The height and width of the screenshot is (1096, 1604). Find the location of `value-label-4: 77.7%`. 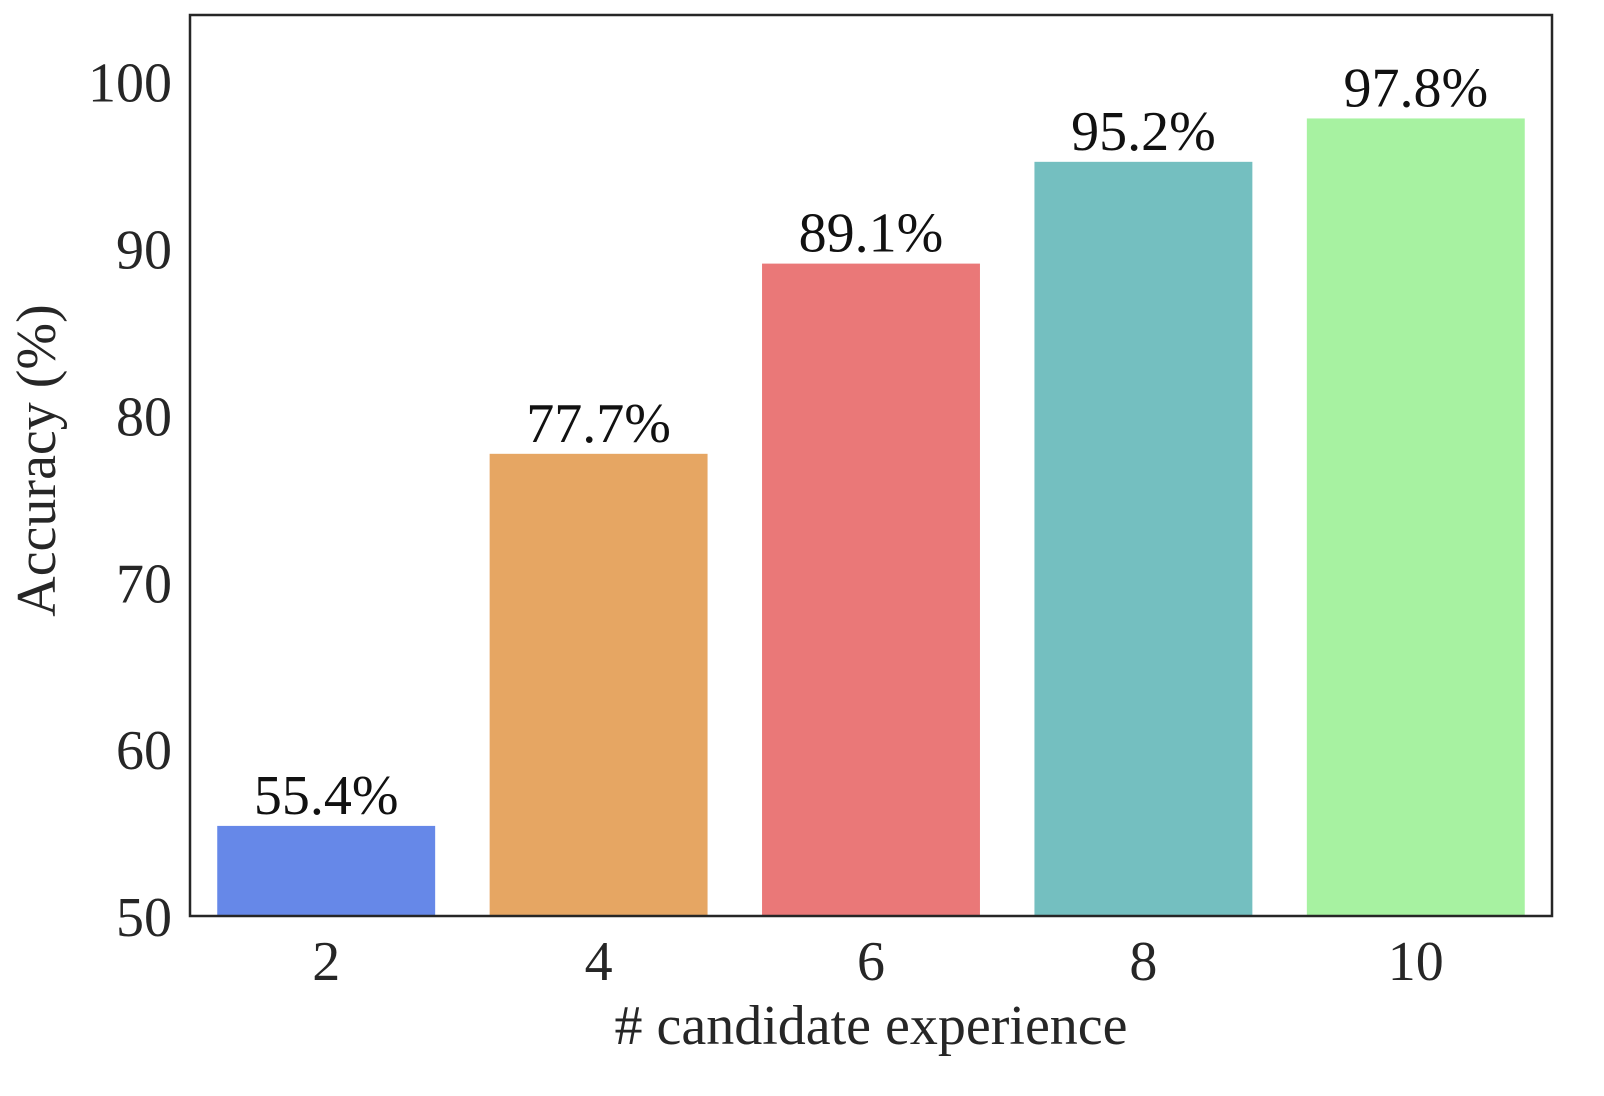

value-label-4: 77.7% is located at coordinates (598, 424).